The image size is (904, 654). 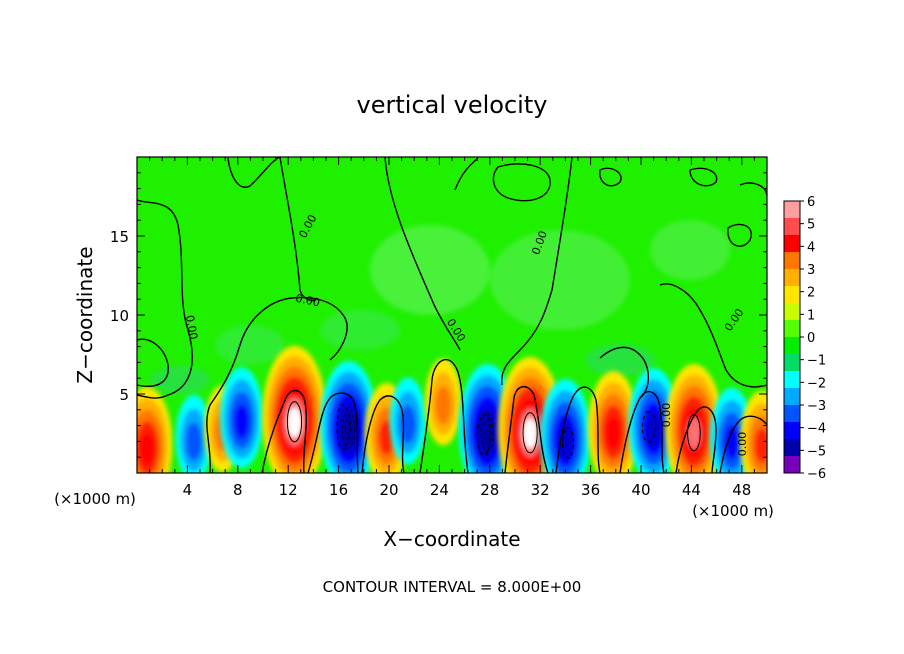 I want to click on colorbar-tick-label: 2, so click(x=811, y=293).